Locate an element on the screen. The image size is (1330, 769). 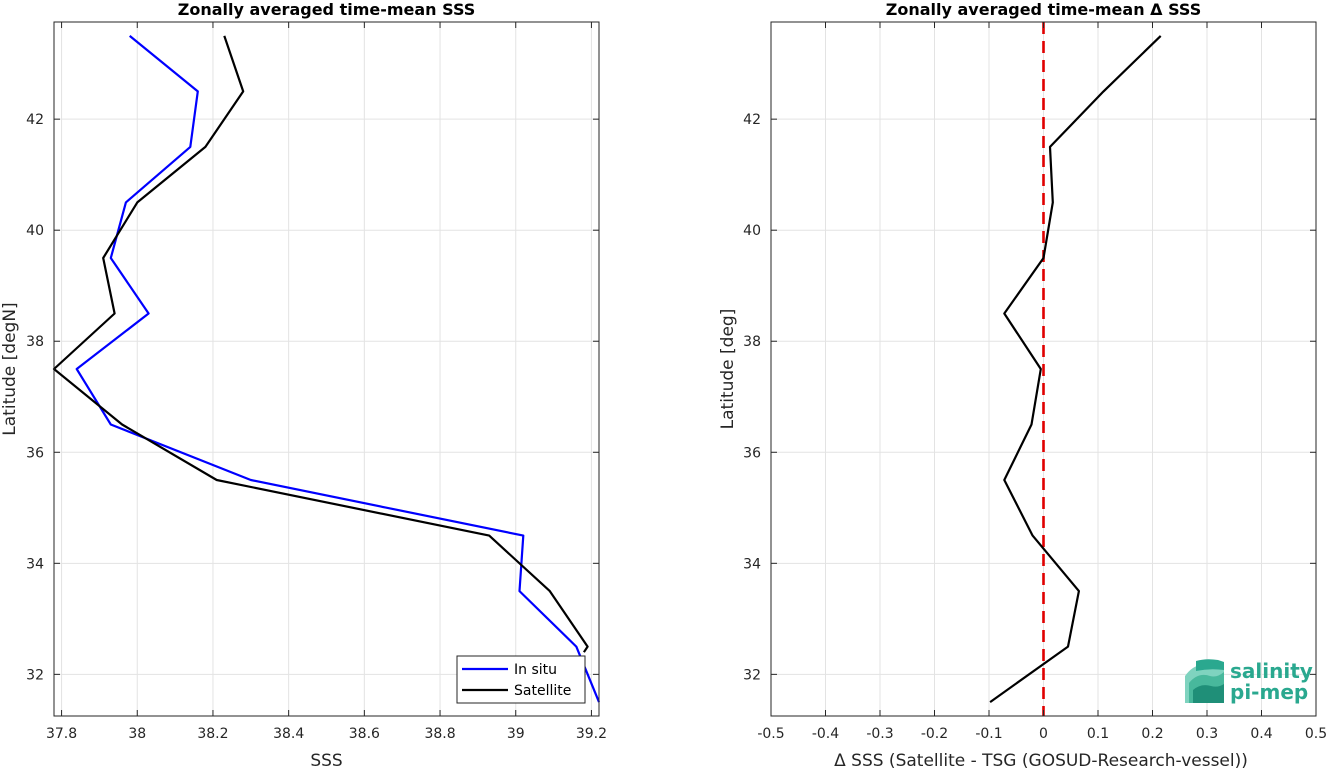
delta-x-tick-label: -0.3 is located at coordinates (879, 734).